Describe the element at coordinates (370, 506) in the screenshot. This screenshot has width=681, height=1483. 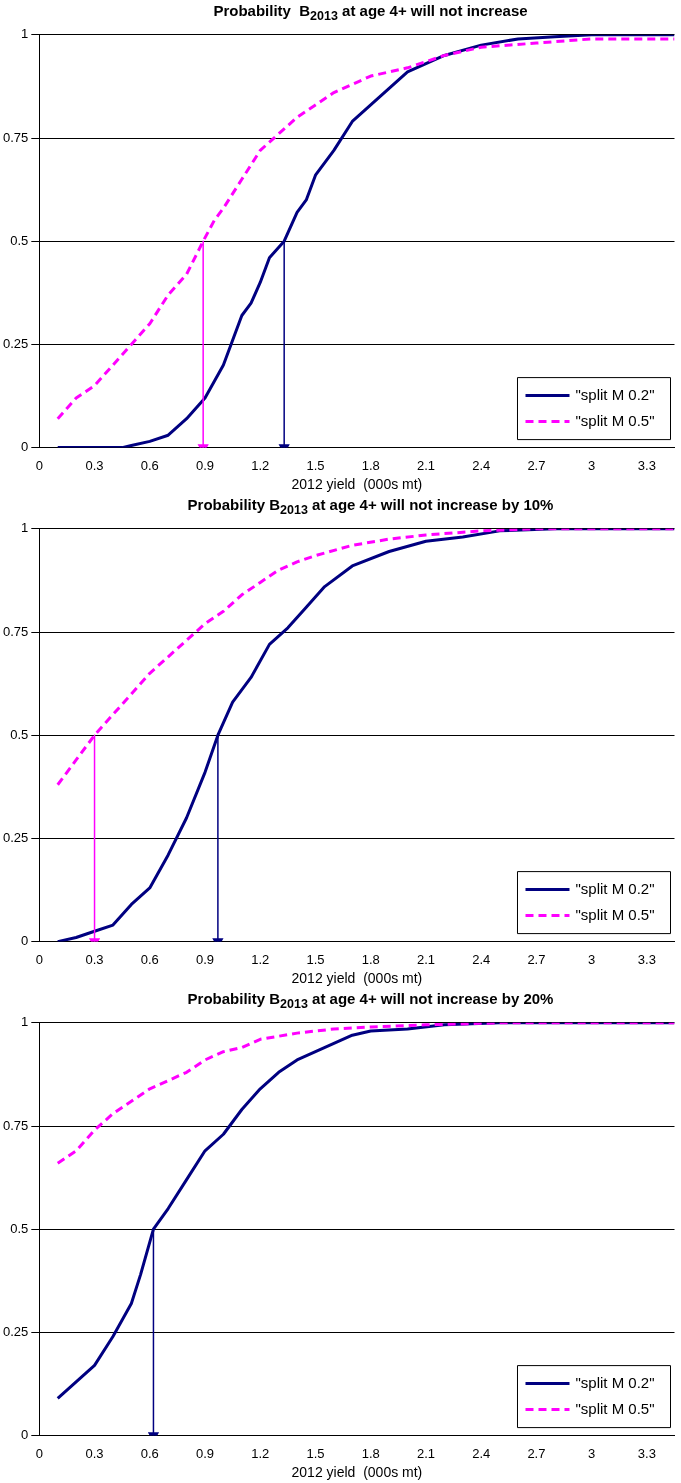
I see `chart-title: Probability B$_{2013}$ at age 4+ will not increase by 10%` at that location.